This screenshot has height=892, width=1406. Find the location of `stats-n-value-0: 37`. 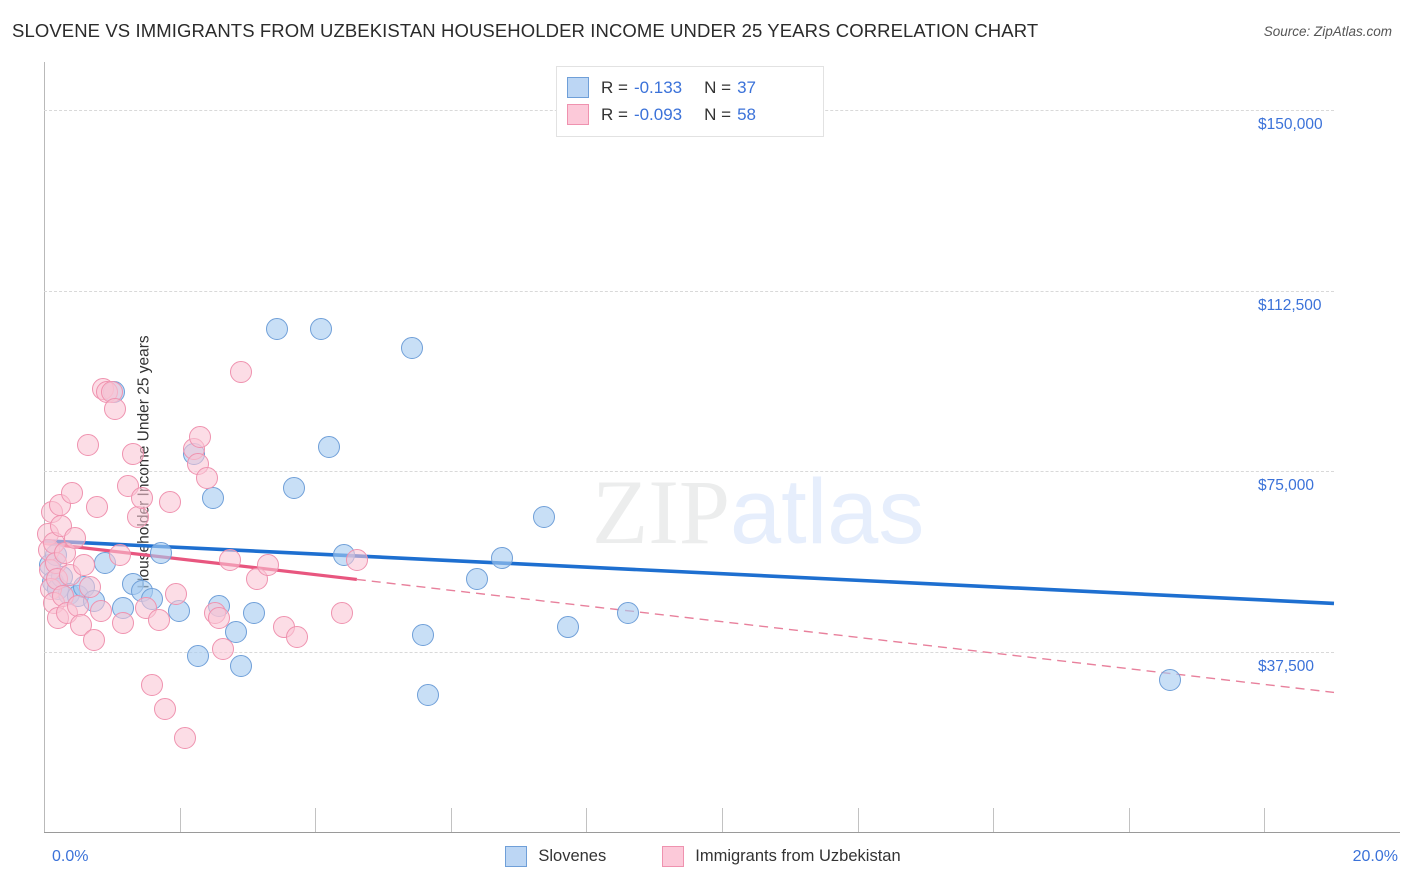

stats-n-value-0: 37 is located at coordinates (746, 87).